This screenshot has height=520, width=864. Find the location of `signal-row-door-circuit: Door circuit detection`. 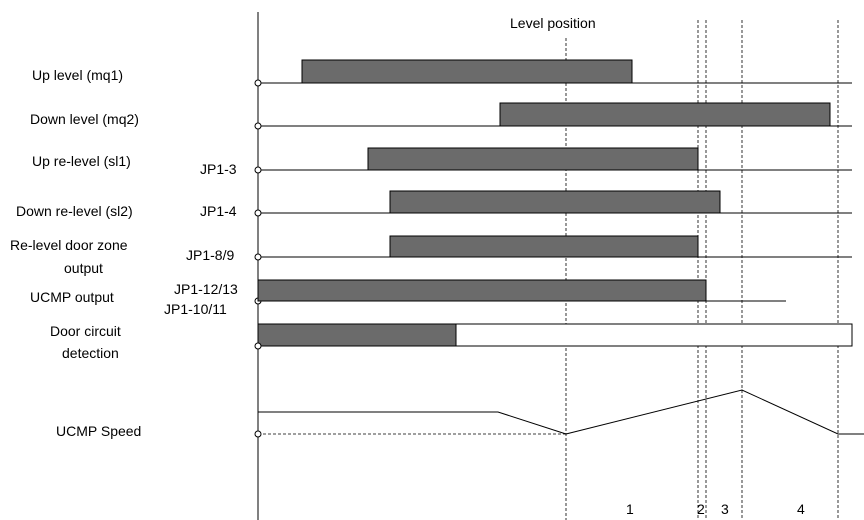

signal-row-door-circuit: Door circuit detection is located at coordinates (451, 342).